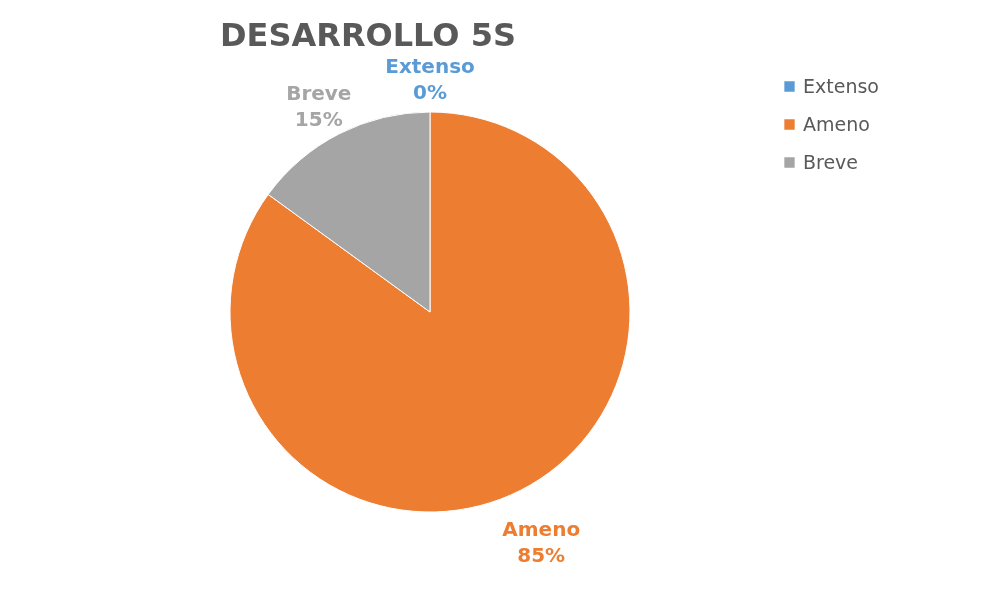  What do you see at coordinates (430, 66) in the screenshot?
I see `category-label: Extenso` at bounding box center [430, 66].